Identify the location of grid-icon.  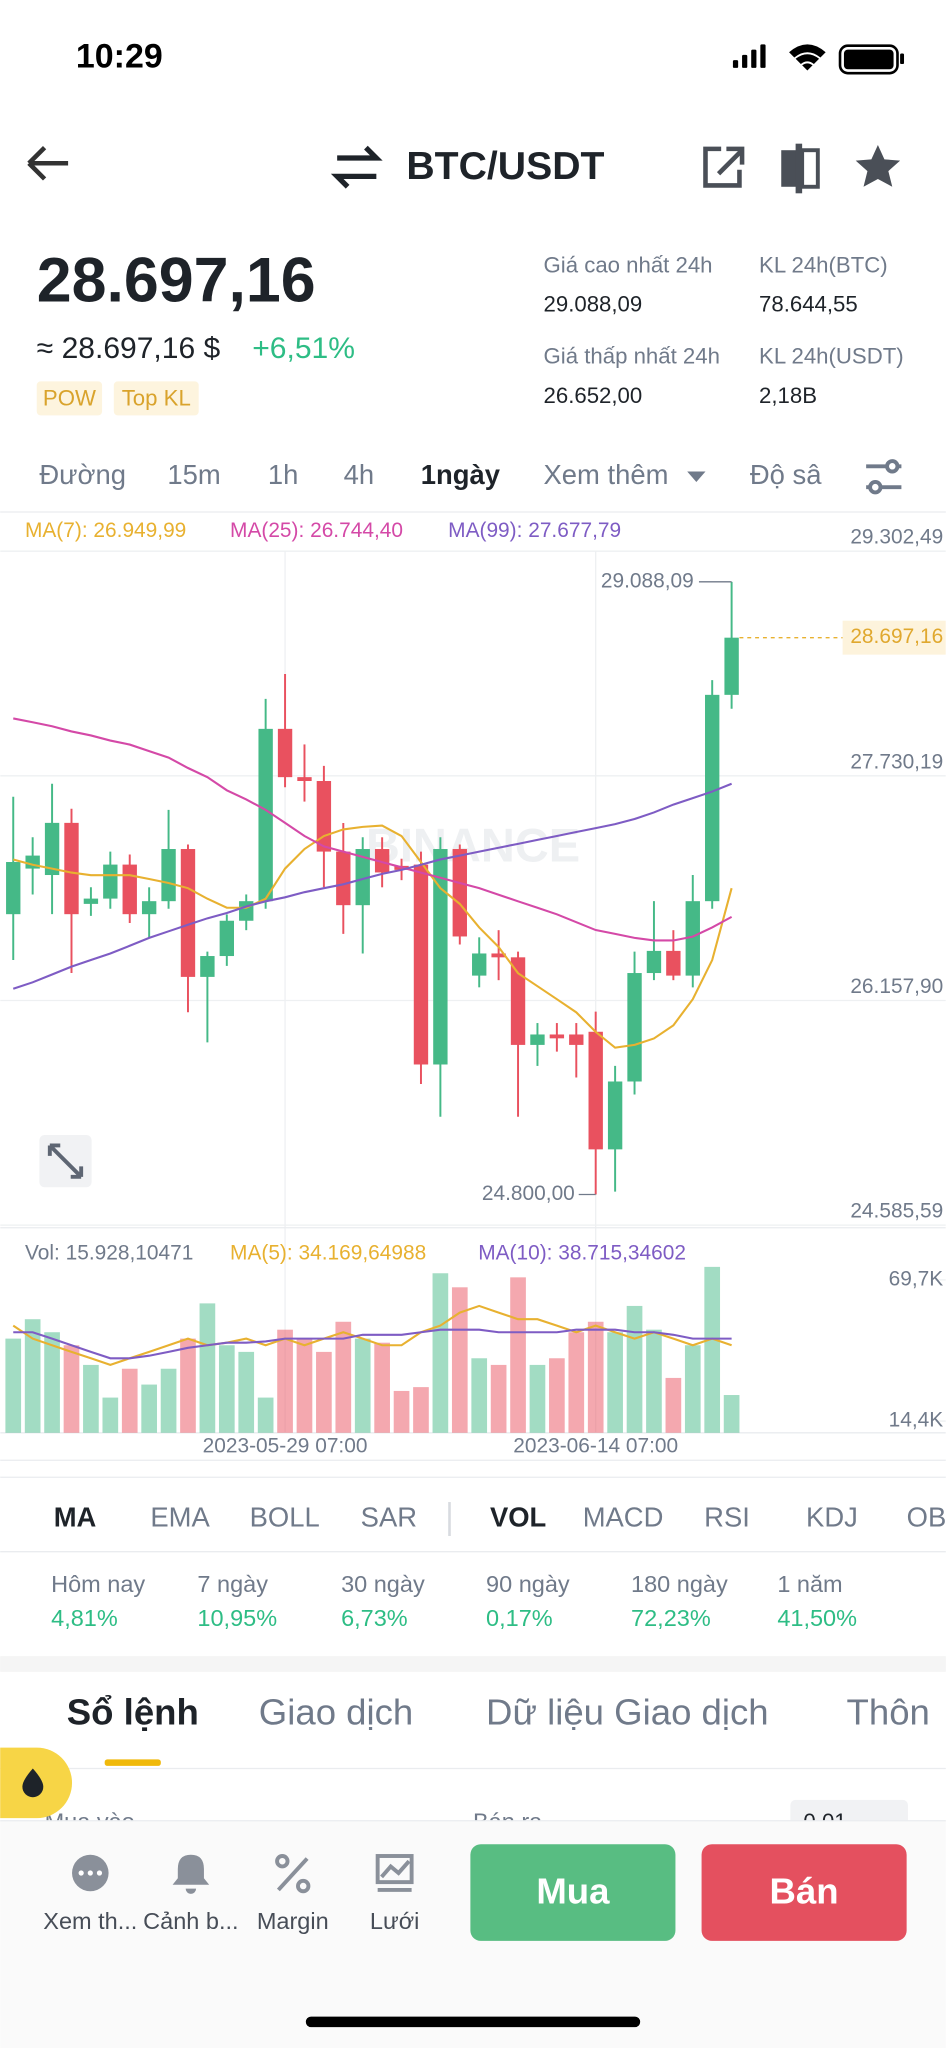
(394, 1873).